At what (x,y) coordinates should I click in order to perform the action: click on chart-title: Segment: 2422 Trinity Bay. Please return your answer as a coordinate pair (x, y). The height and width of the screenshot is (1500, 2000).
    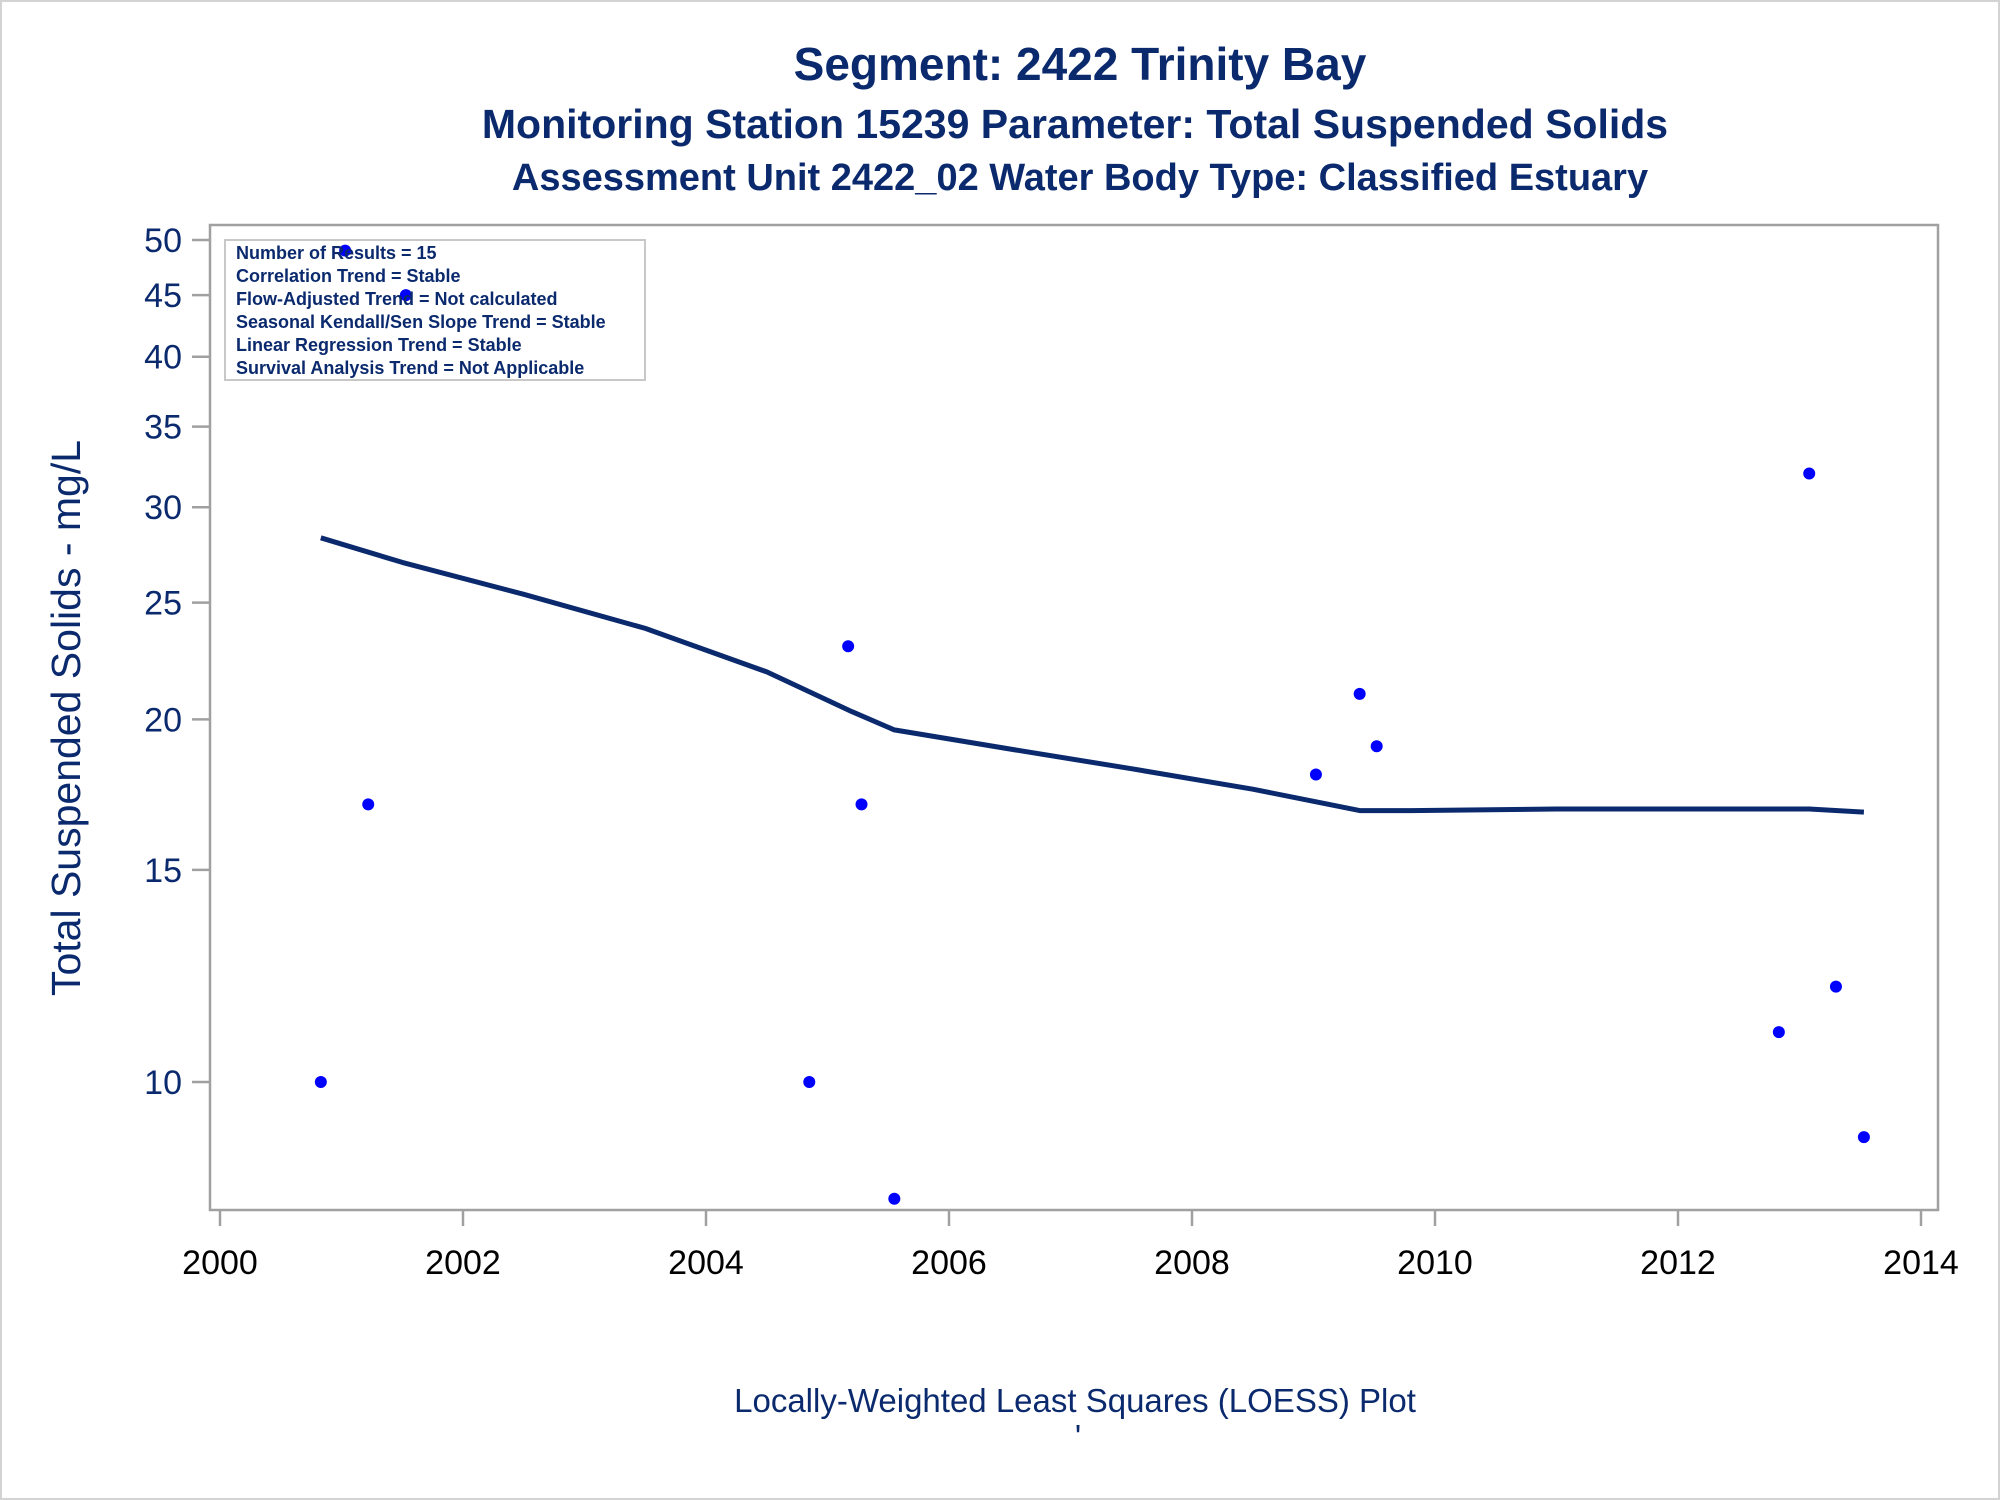
    Looking at the image, I should click on (1080, 64).